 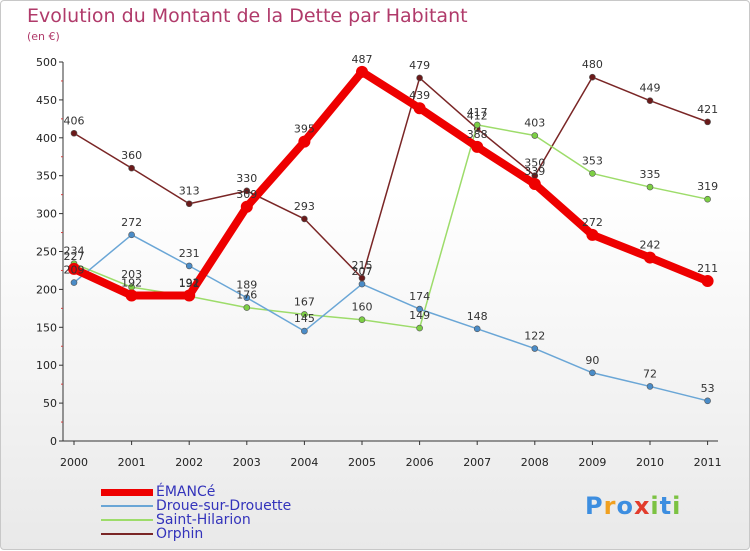 I want to click on y-tick-label: 200, so click(x=46, y=289).